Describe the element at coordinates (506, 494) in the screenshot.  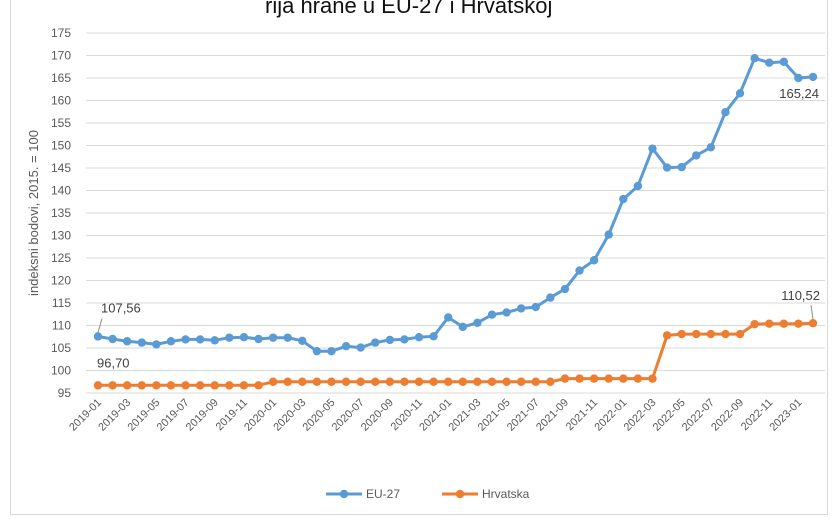
I see `legend-label: Hrvatska` at that location.